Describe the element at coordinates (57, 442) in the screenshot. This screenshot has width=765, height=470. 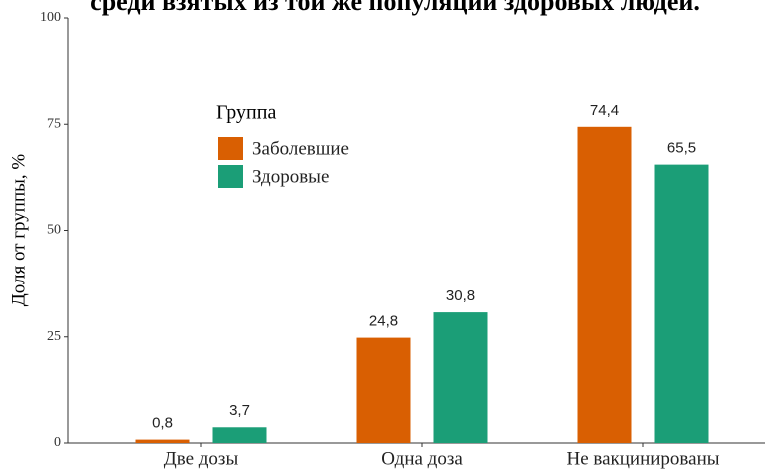
I see `y-tick-label: 0` at that location.